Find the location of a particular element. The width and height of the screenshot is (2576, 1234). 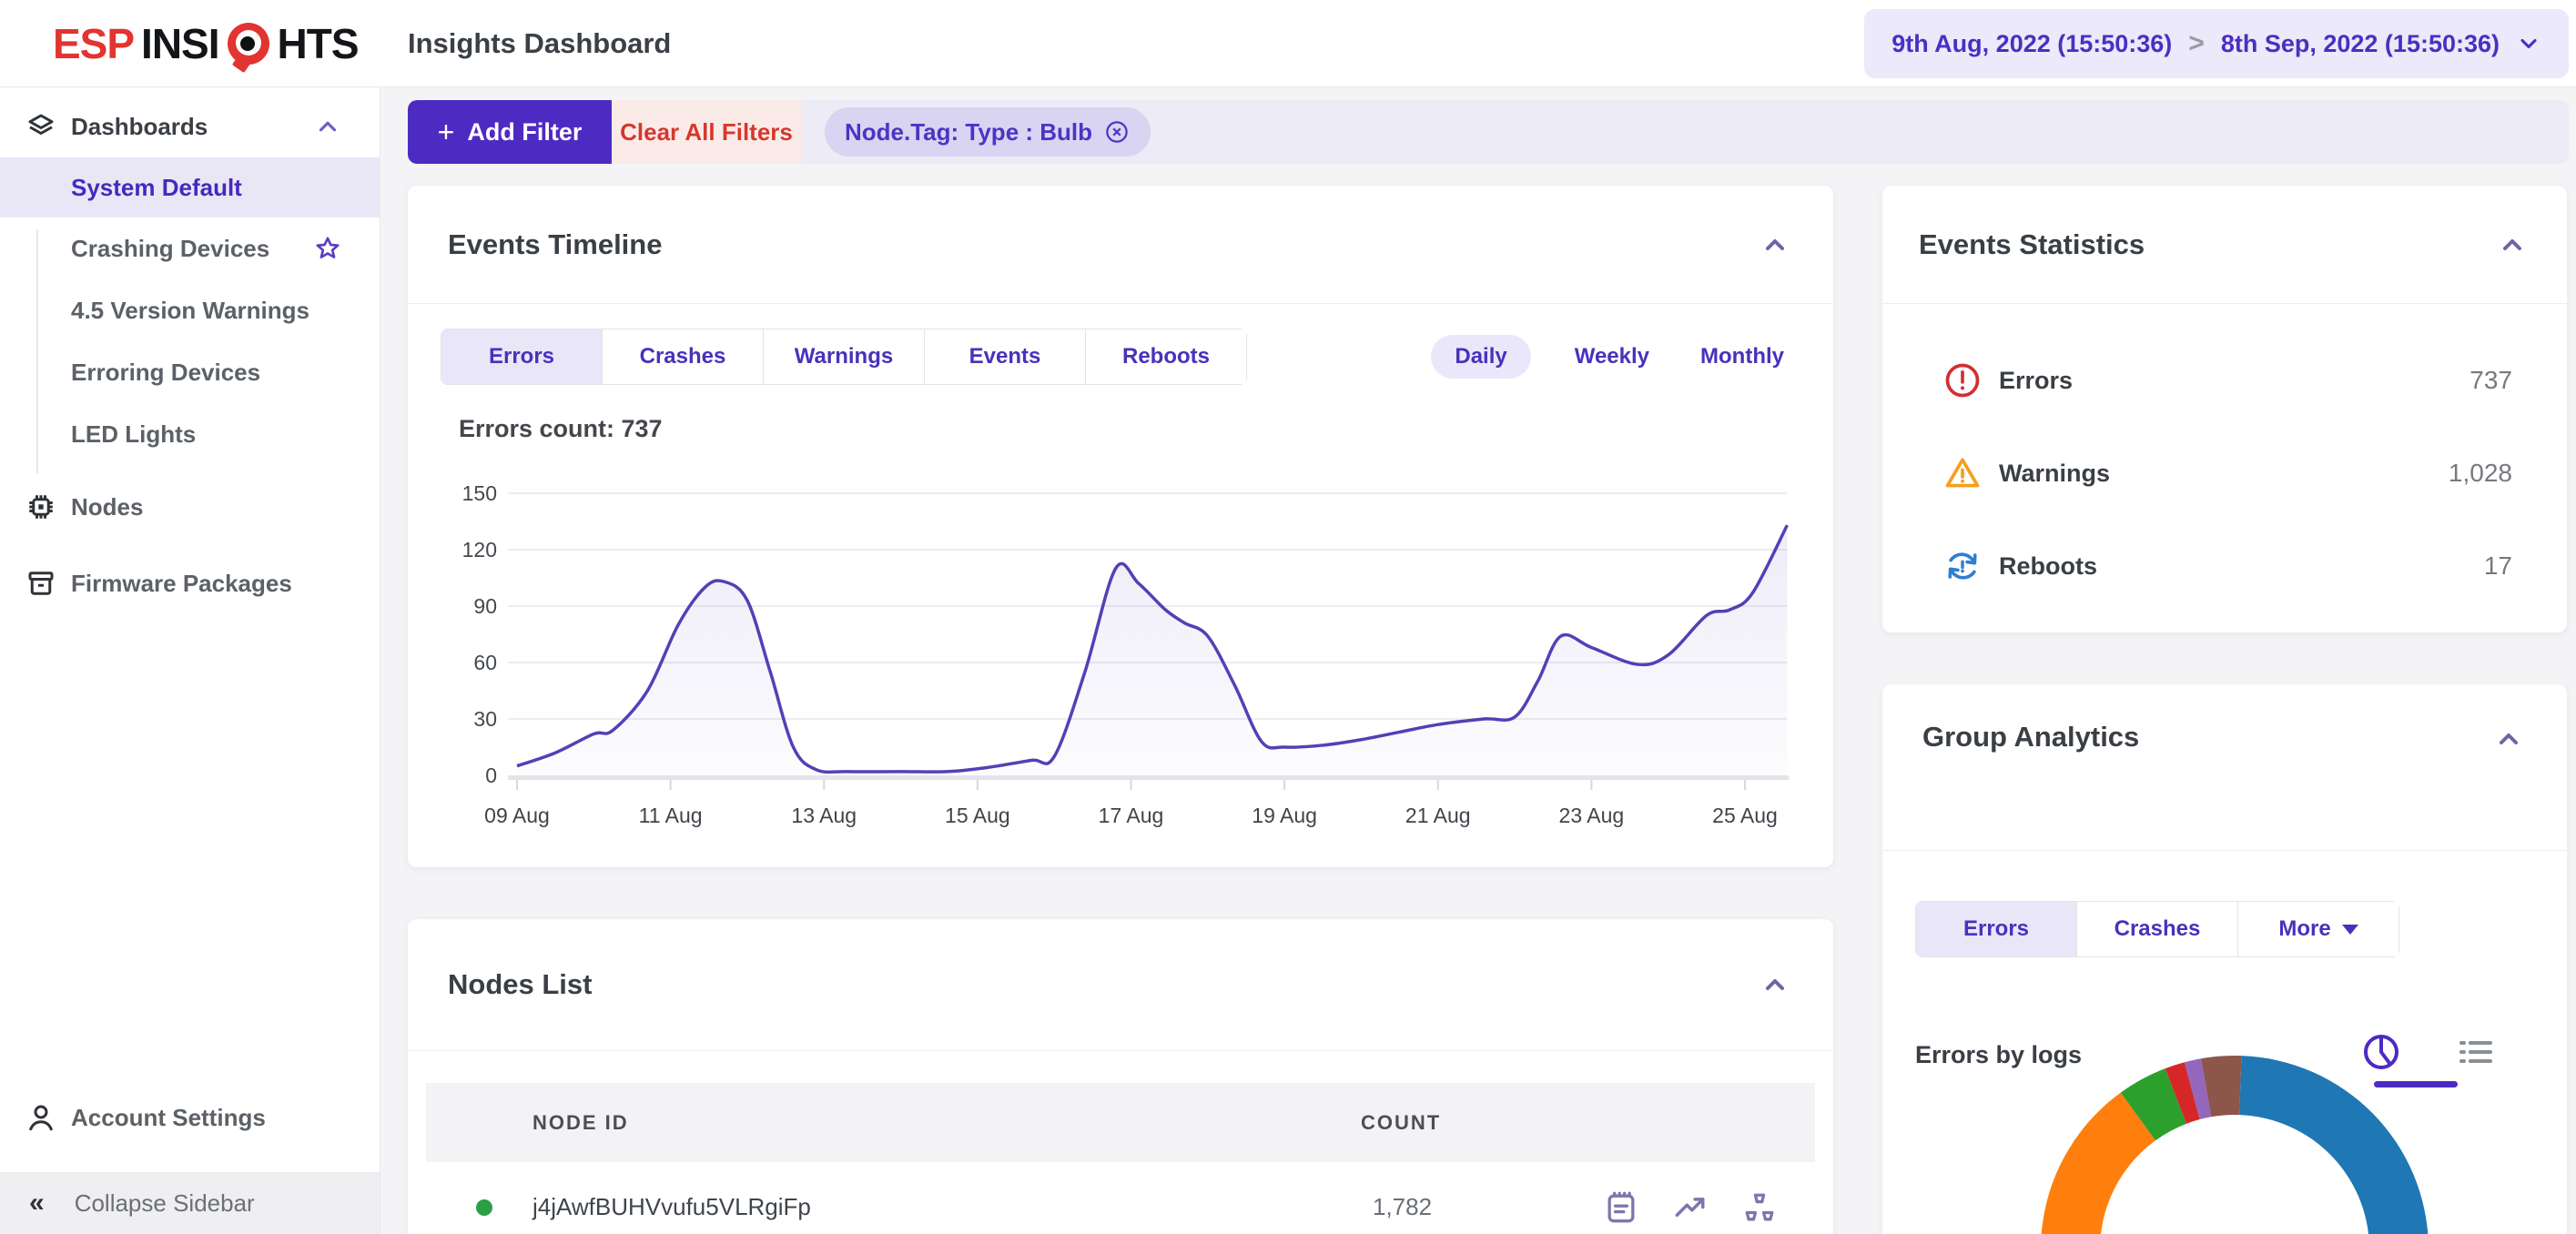

stat-row-errors: Errors 737 is located at coordinates (2224, 380).